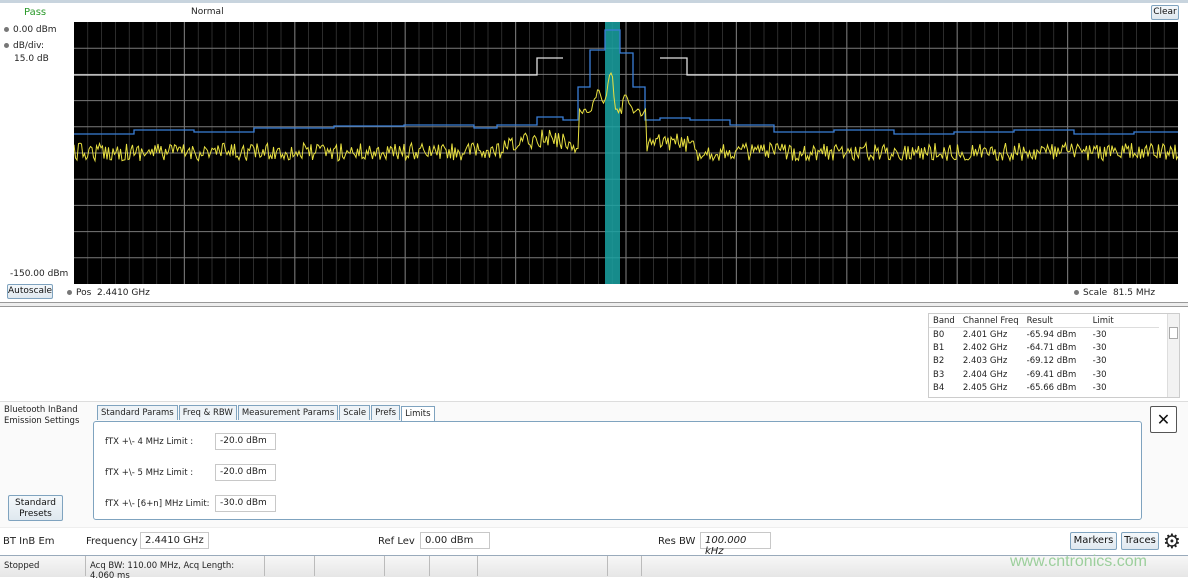  What do you see at coordinates (1165, 12) in the screenshot?
I see `clear-button: Clear` at bounding box center [1165, 12].